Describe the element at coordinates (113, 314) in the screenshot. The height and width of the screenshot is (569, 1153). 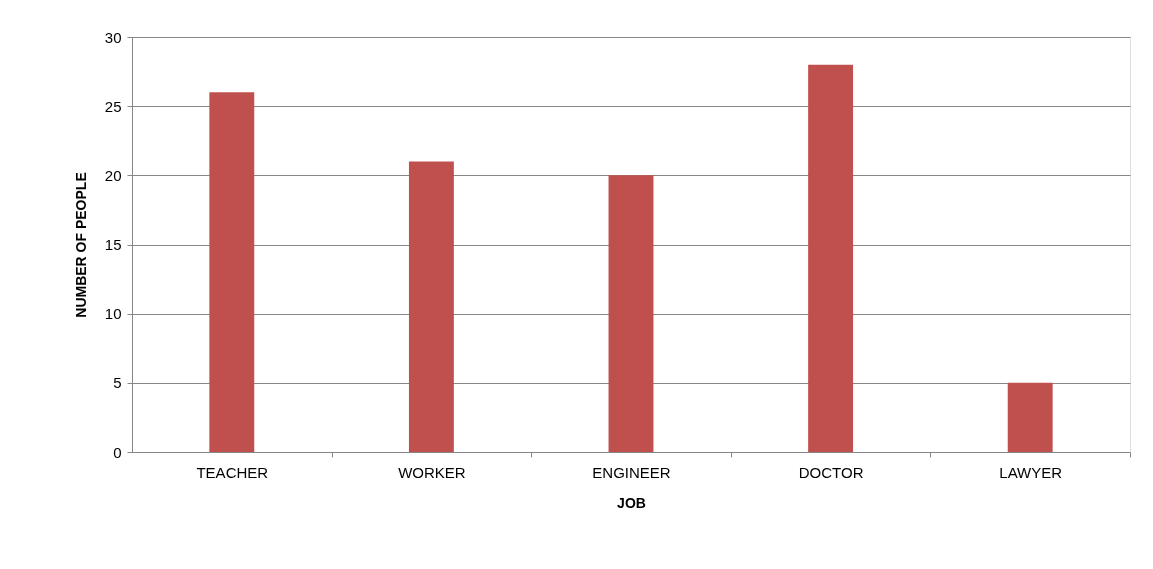
I see `y-tick-label: 10` at that location.